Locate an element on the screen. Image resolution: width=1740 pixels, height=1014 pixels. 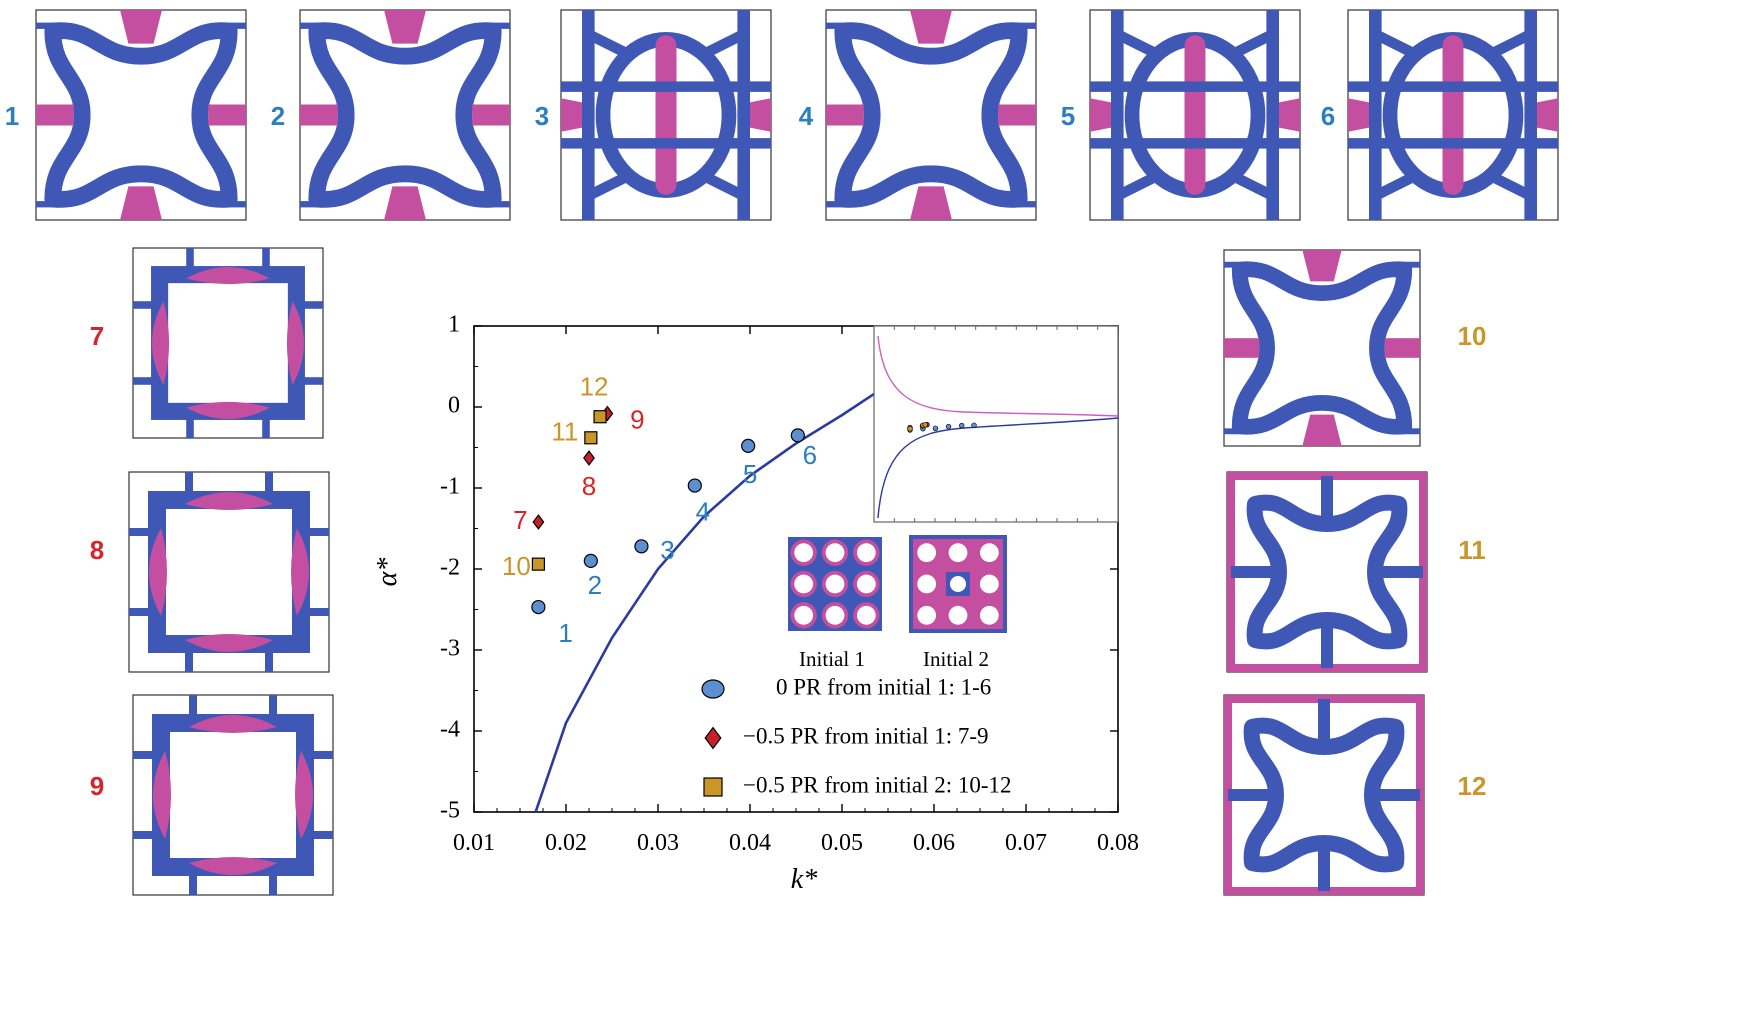
unit-cell-6: 6 is located at coordinates (1440, 115).